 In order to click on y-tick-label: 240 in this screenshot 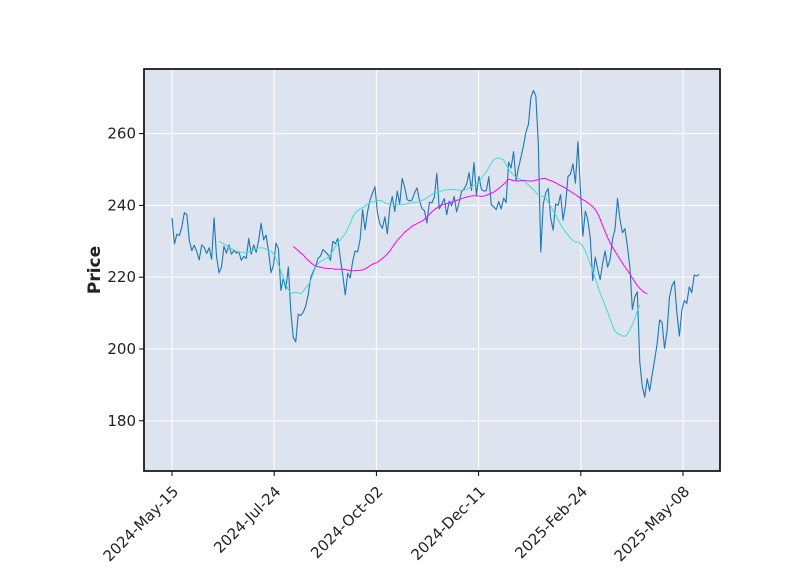, I will do `click(121, 205)`.